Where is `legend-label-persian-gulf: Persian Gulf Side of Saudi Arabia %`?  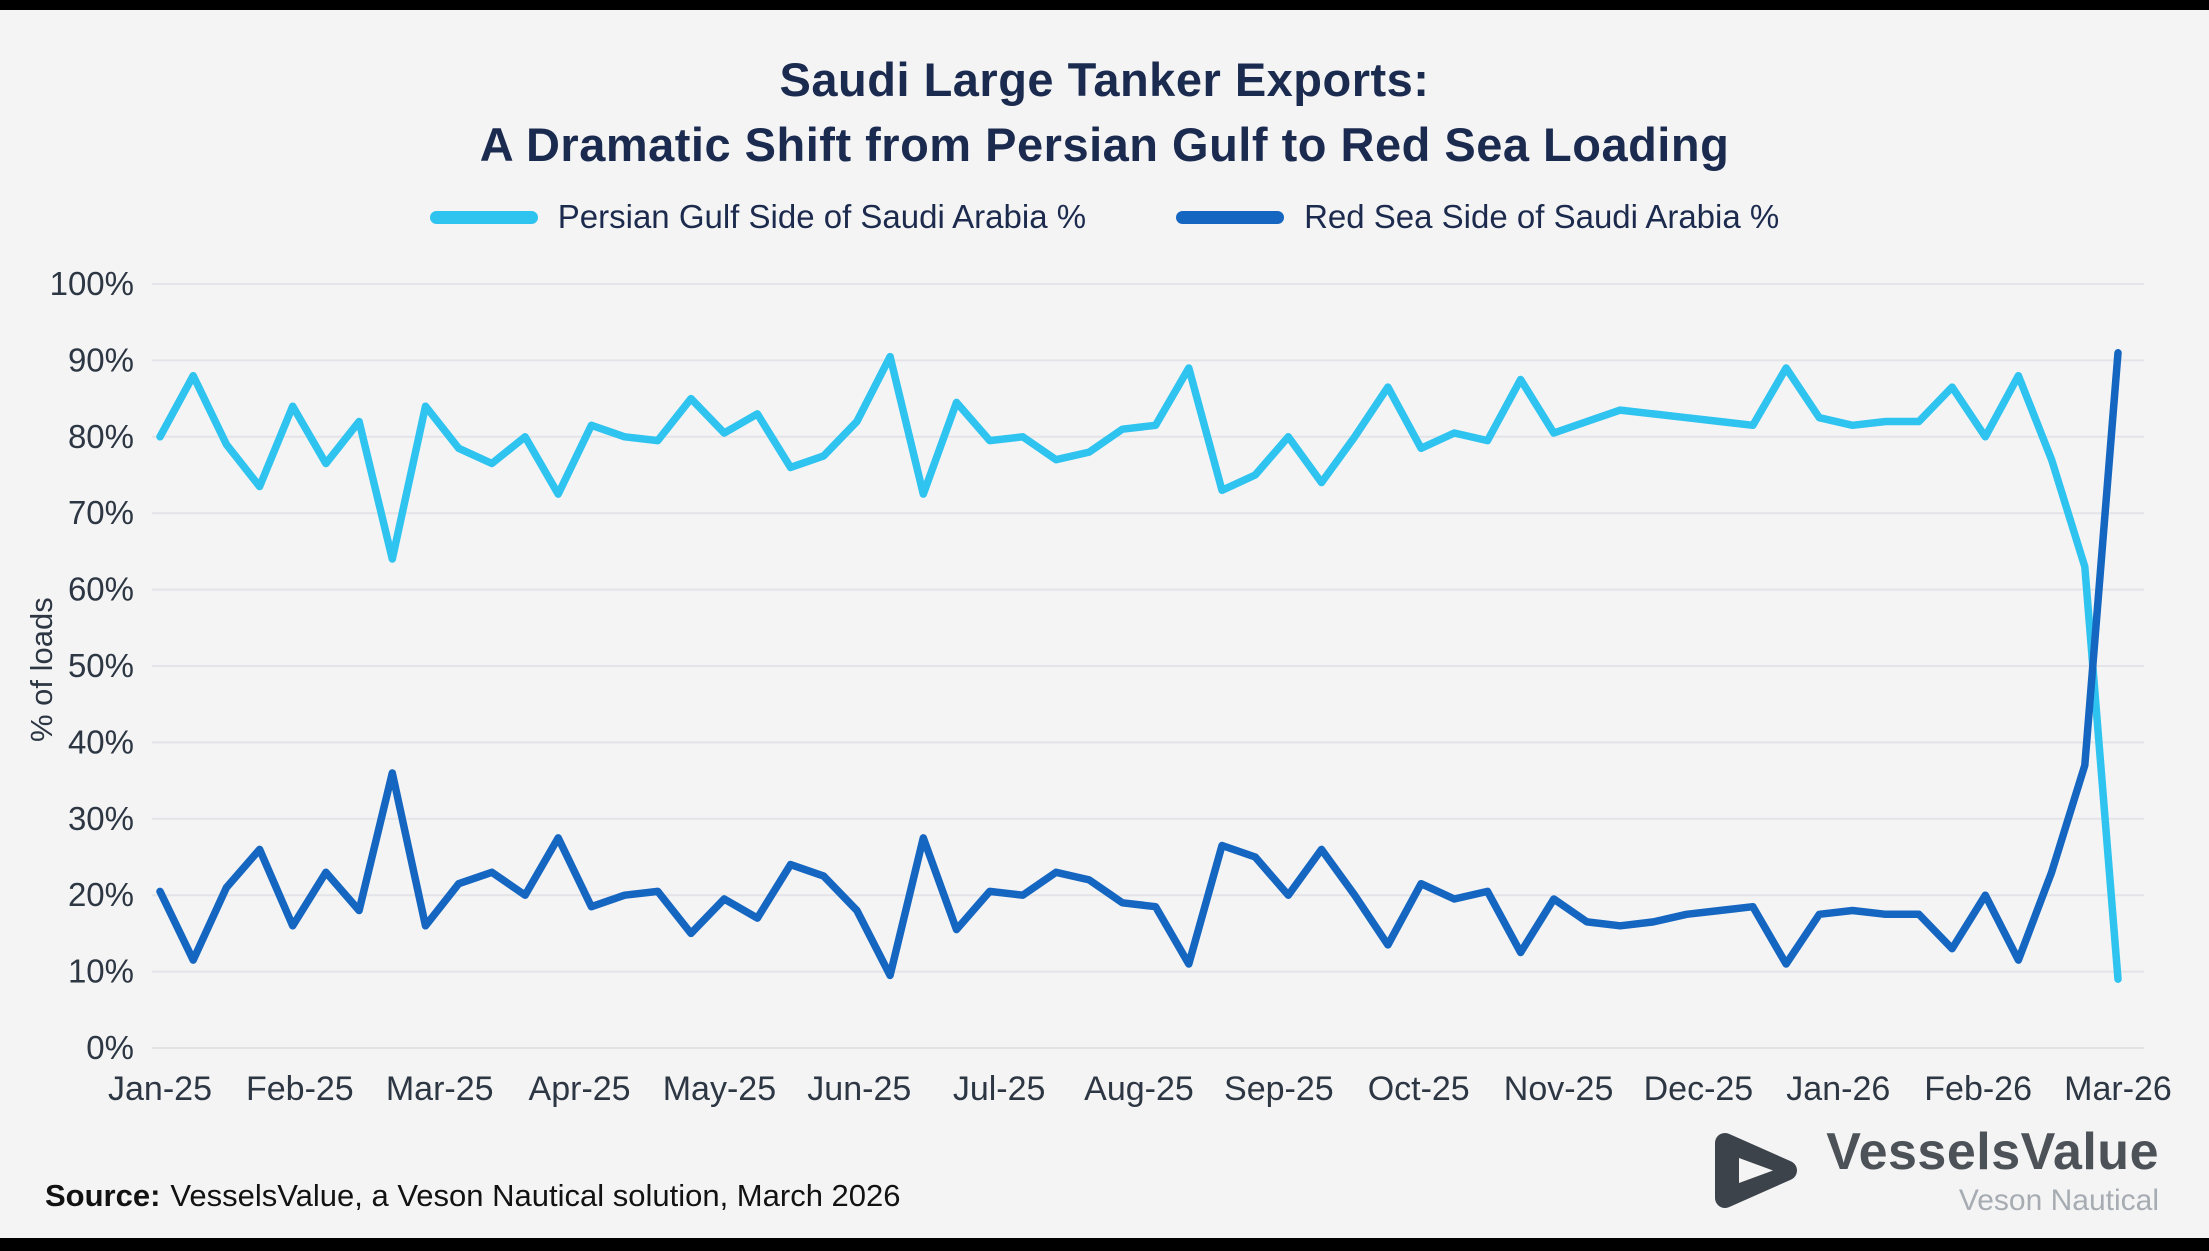
legend-label-persian-gulf: Persian Gulf Side of Saudi Arabia % is located at coordinates (822, 216).